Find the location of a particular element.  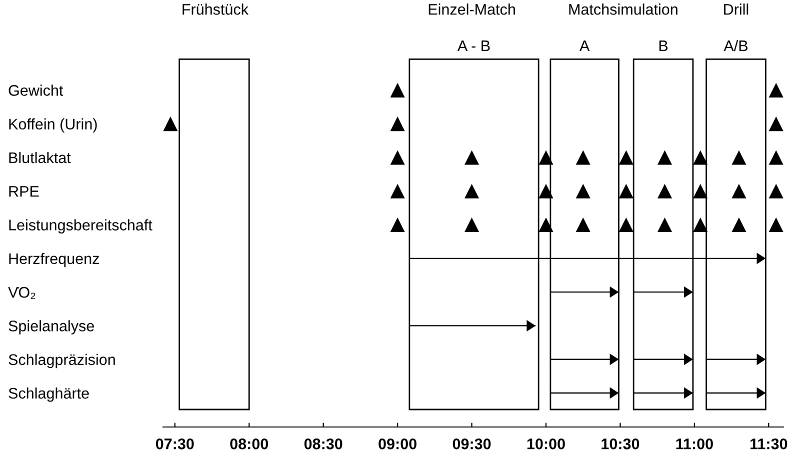

text: Frühstück is located at coordinates (215, 9).